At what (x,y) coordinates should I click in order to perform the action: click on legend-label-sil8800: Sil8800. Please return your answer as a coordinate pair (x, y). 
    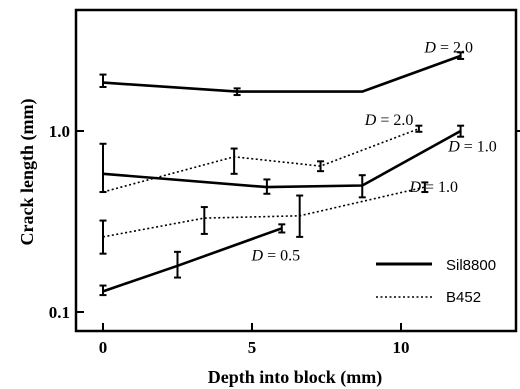
    Looking at the image, I should click on (471, 265).